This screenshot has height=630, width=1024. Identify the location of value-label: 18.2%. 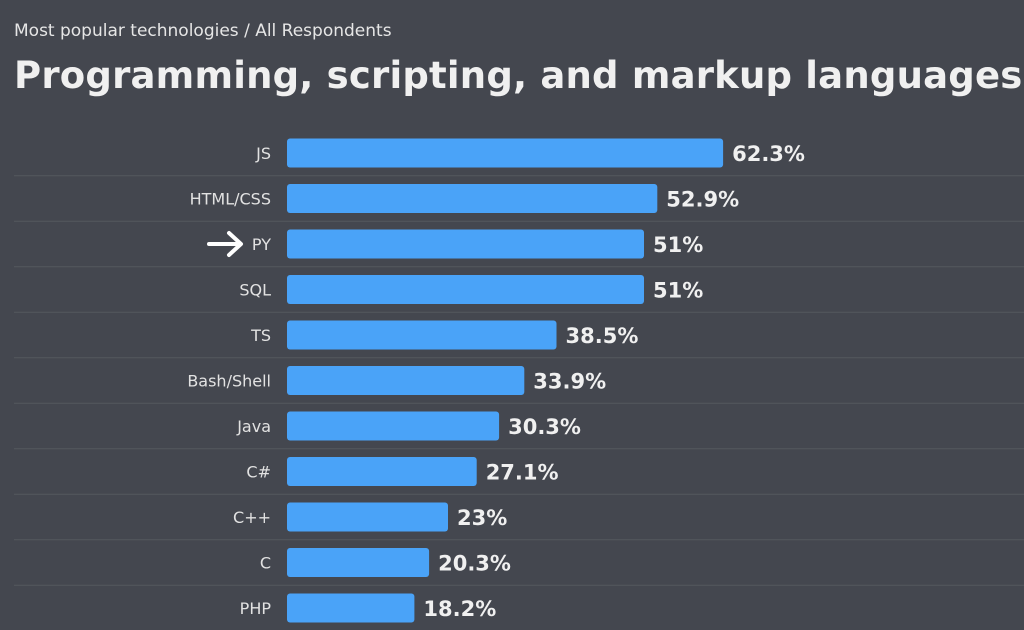
(459, 609).